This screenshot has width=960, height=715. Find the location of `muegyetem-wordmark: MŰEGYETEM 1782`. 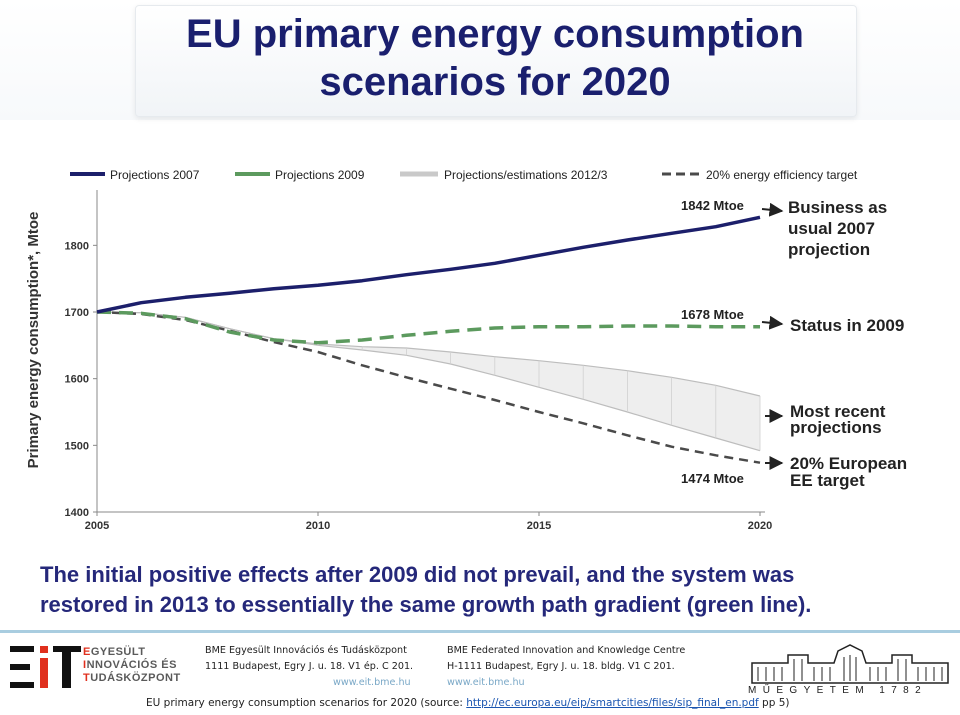

muegyetem-wordmark: MŰEGYETEM 1782 is located at coordinates (838, 690).